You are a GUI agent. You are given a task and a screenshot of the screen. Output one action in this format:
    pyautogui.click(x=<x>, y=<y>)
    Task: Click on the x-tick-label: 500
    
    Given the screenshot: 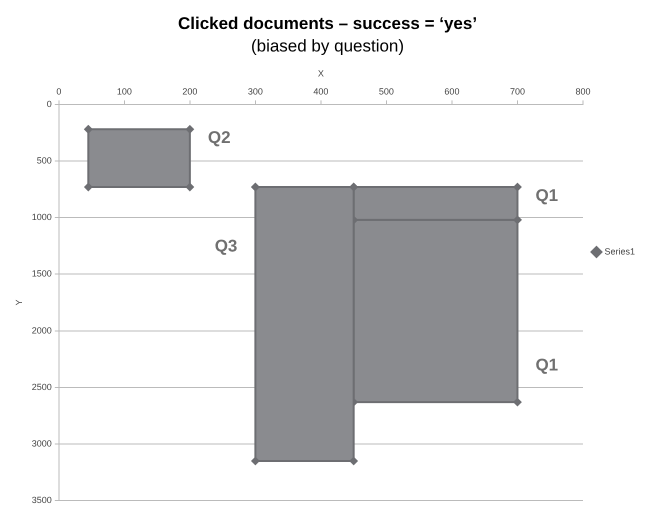 What is the action you would take?
    pyautogui.click(x=386, y=91)
    